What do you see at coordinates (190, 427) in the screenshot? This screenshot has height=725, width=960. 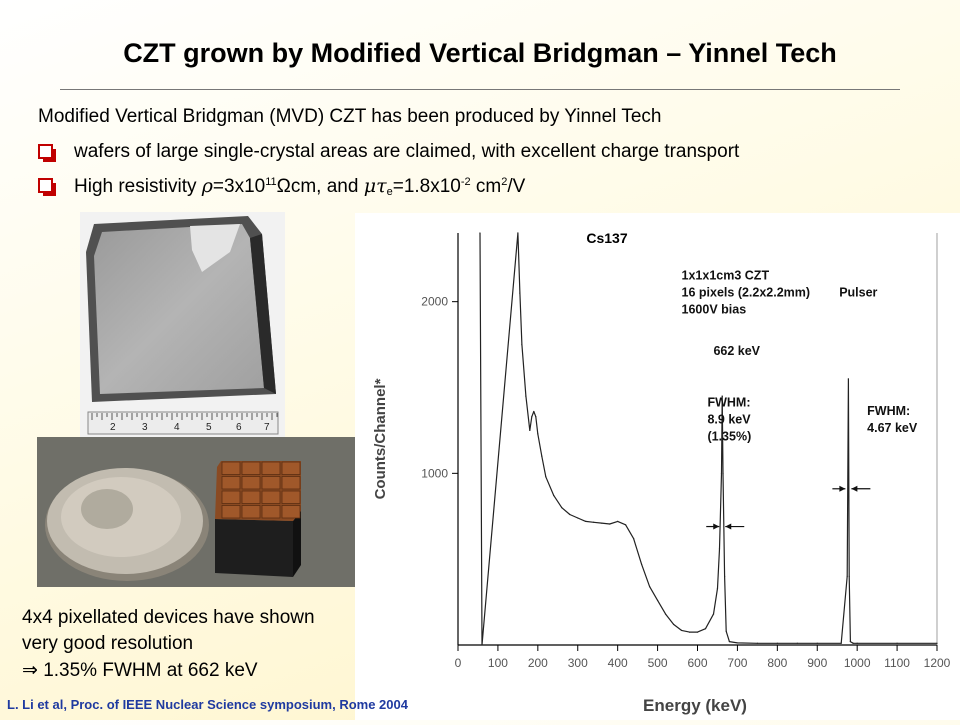 I see `ruler-labels: 2 3 4 5 6 7` at bounding box center [190, 427].